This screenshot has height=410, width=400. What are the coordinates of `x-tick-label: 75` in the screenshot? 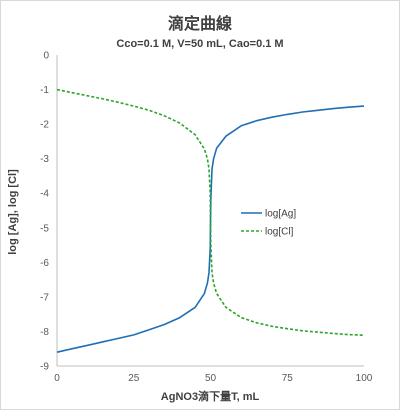 It's located at (288, 378).